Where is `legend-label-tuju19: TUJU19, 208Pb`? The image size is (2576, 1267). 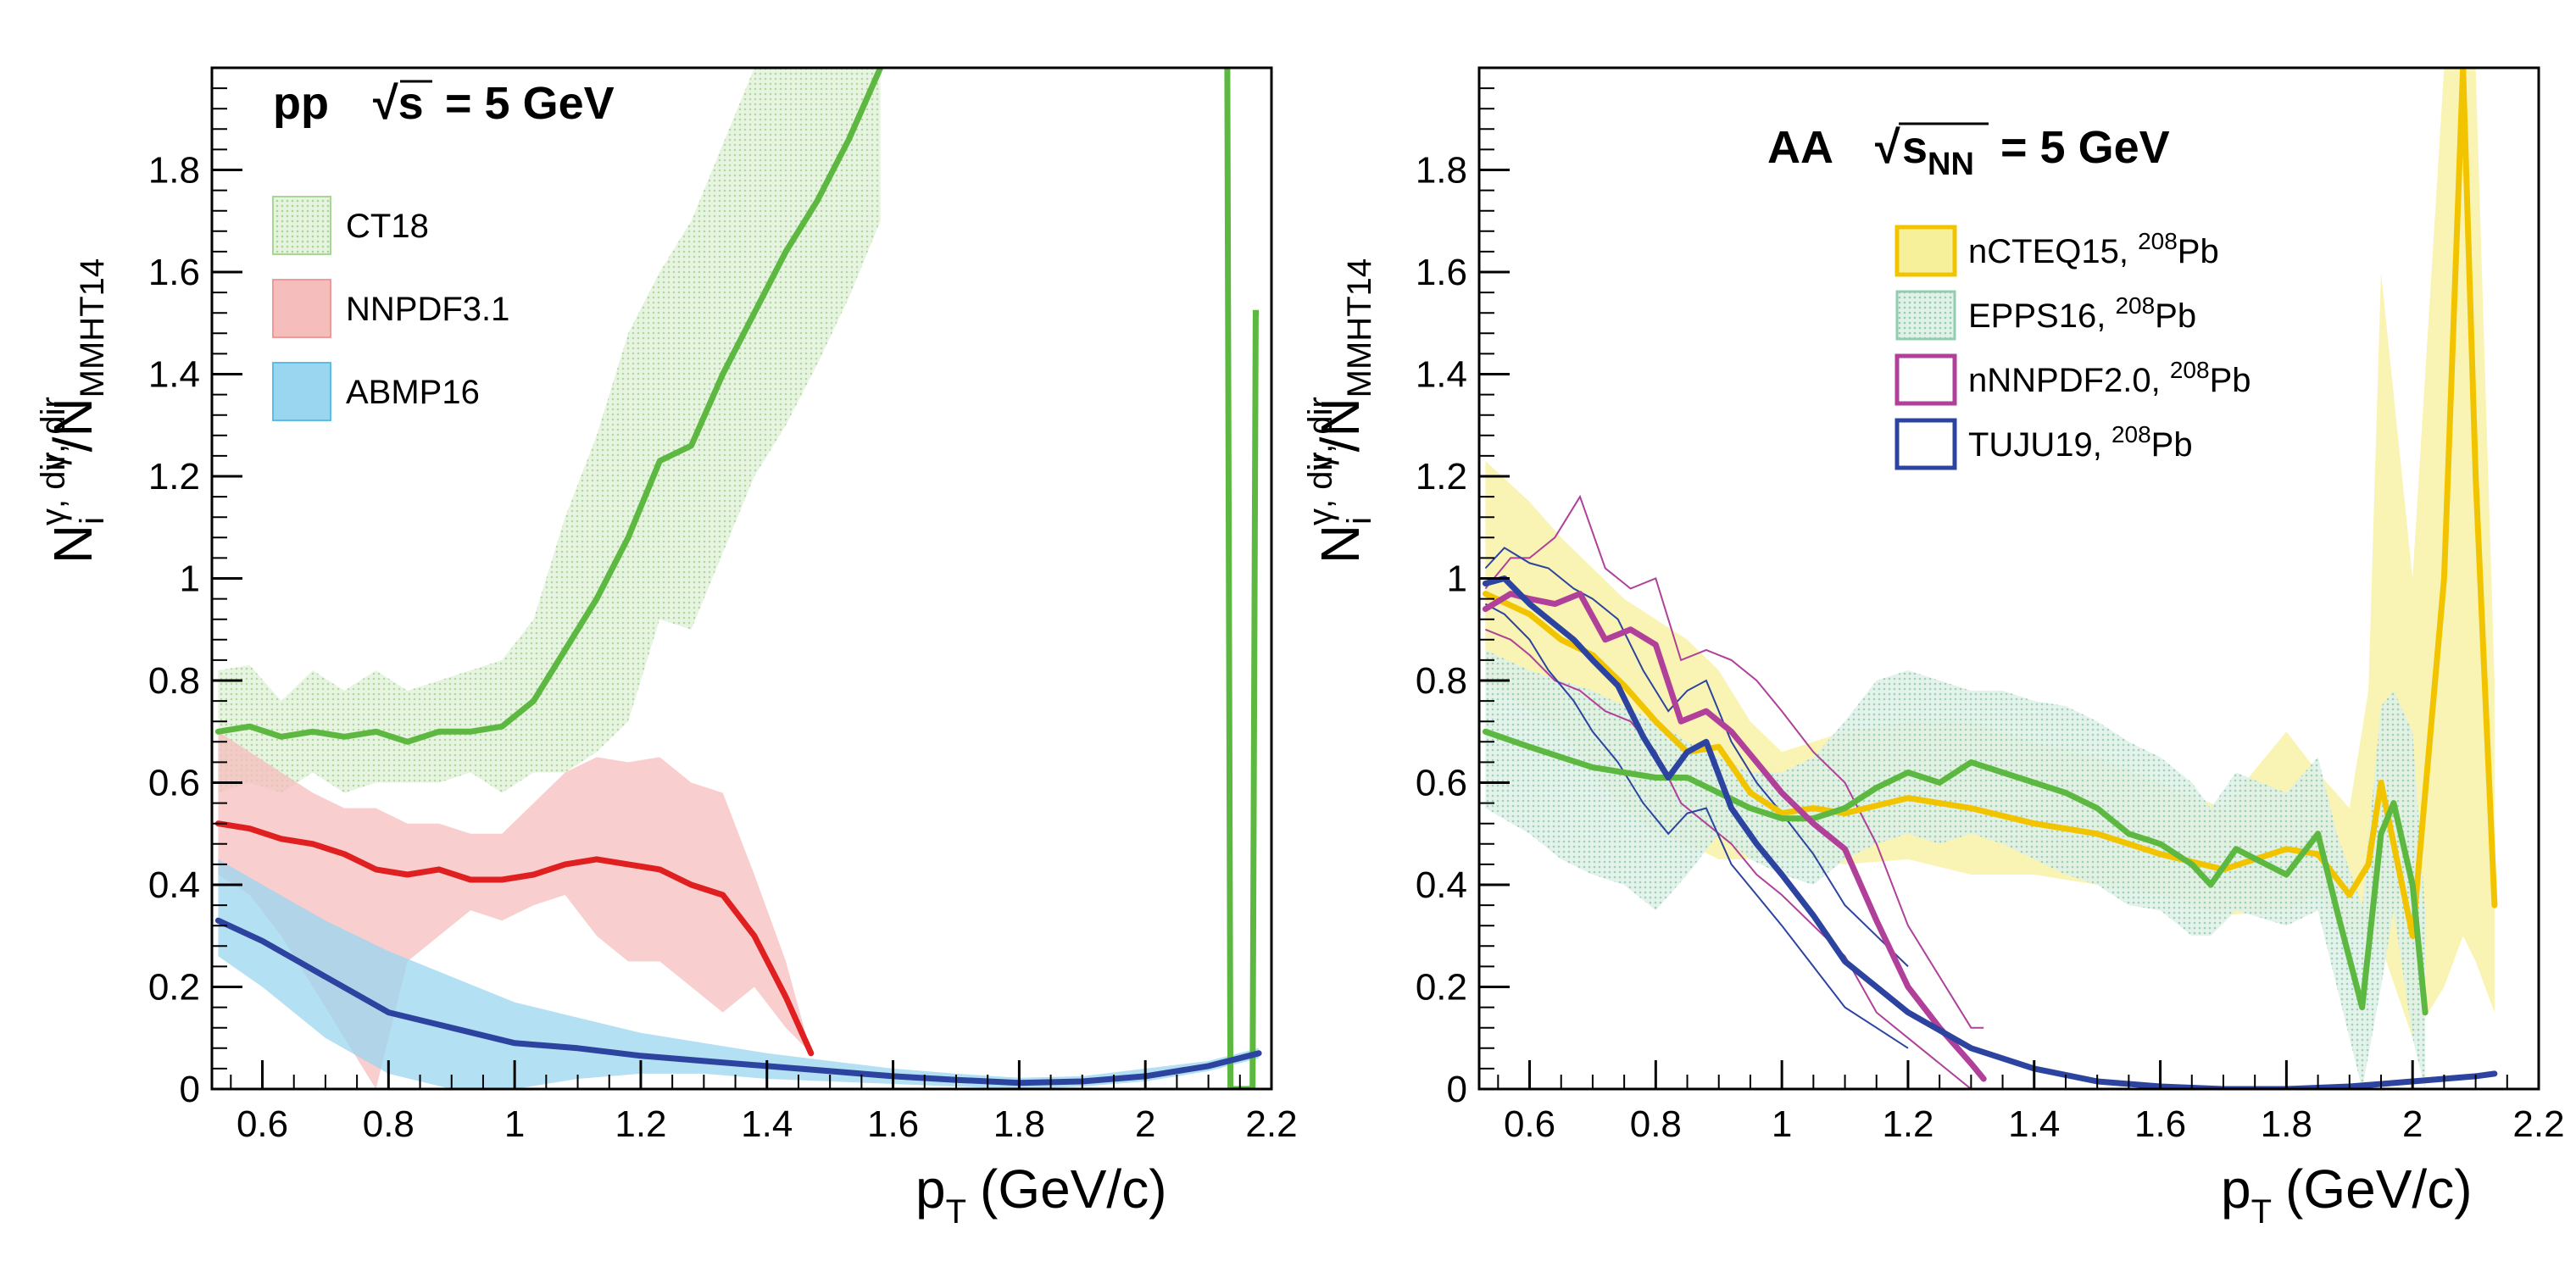 legend-label-tuju19: TUJU19, 208Pb is located at coordinates (2080, 442).